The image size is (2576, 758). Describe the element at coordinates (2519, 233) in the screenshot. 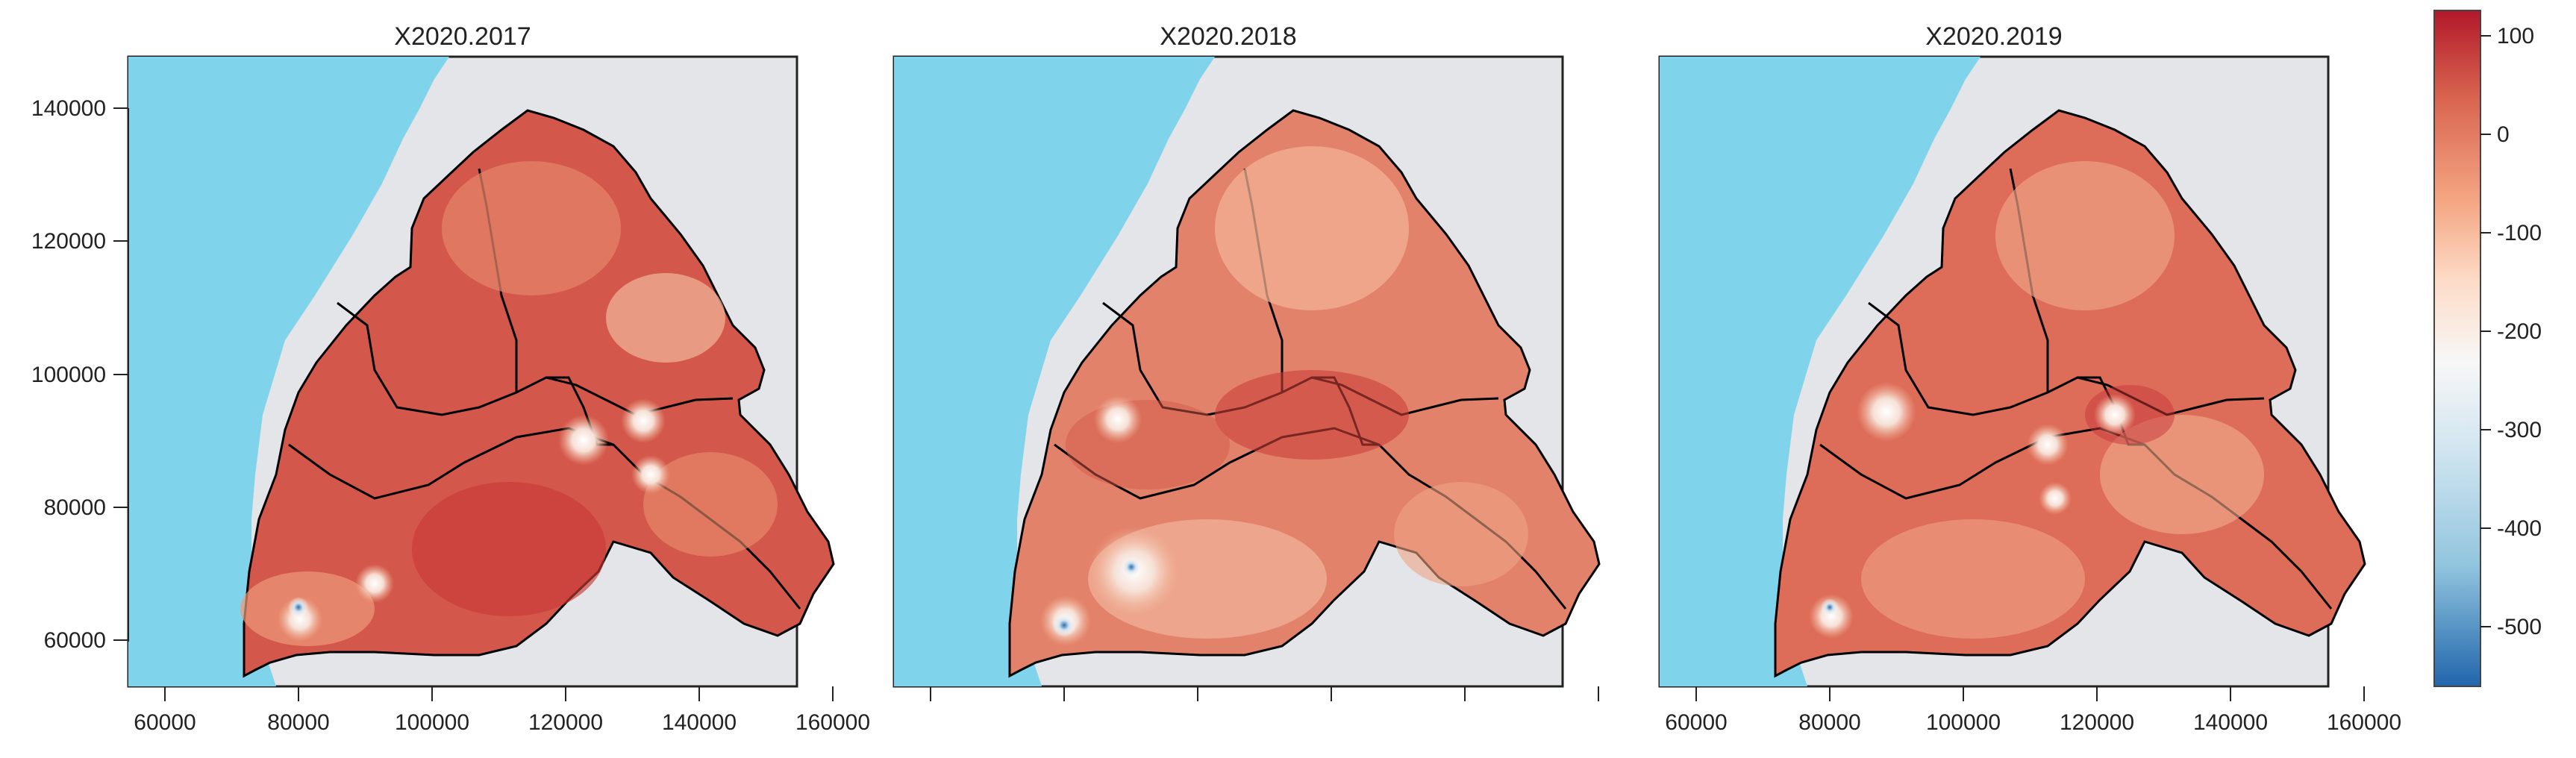

I see `colorbar-label: -100` at that location.